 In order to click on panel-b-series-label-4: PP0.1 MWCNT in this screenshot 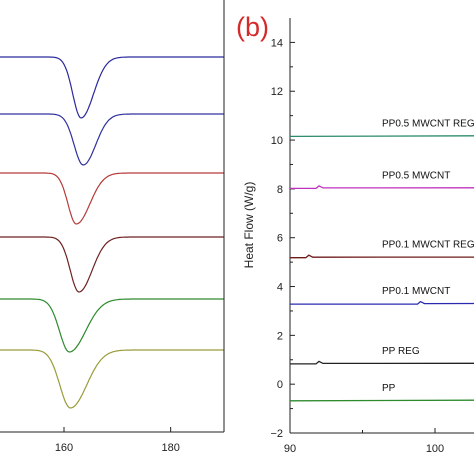, I will do `click(416, 291)`.